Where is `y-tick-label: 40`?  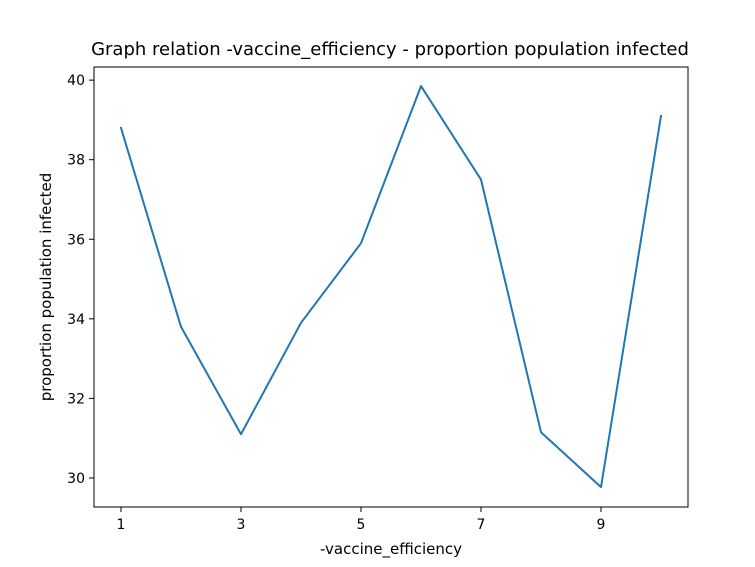
y-tick-label: 40 is located at coordinates (76, 81).